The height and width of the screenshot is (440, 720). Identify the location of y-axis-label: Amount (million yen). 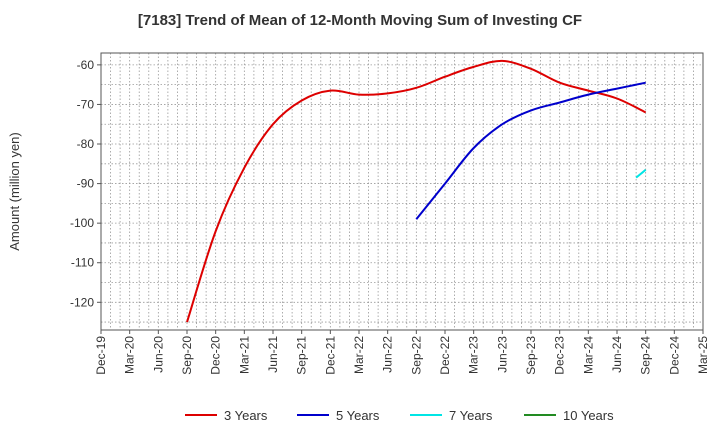
(14, 191).